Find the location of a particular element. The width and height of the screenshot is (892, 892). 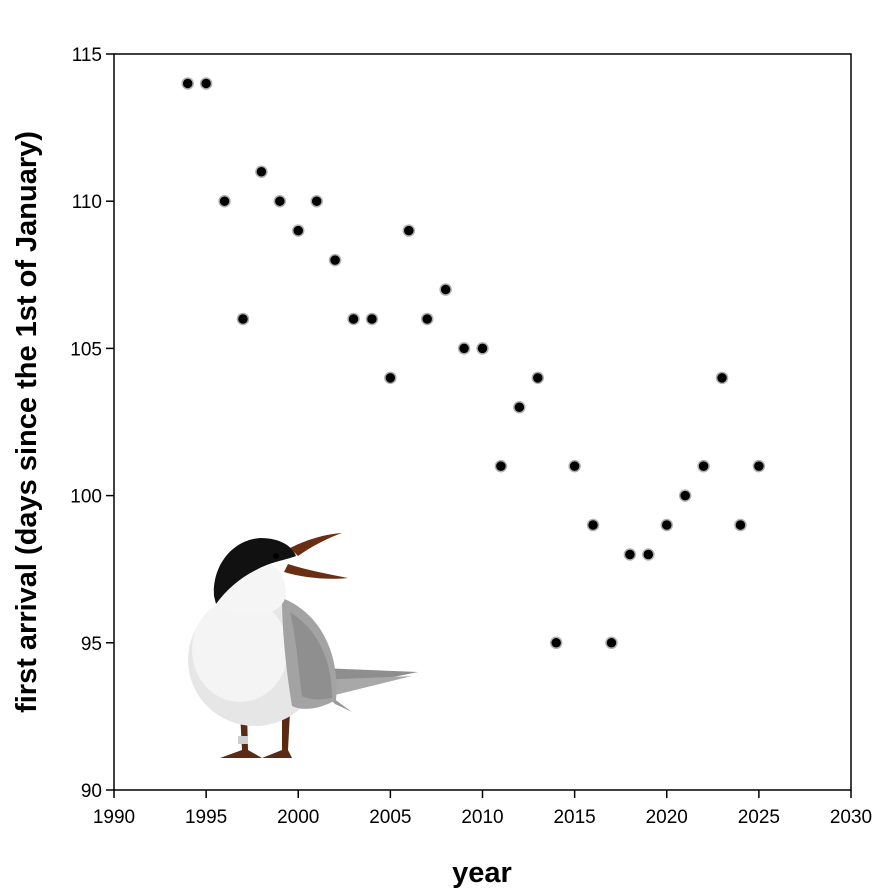

x-tick-label: 2030 is located at coordinates (851, 817).